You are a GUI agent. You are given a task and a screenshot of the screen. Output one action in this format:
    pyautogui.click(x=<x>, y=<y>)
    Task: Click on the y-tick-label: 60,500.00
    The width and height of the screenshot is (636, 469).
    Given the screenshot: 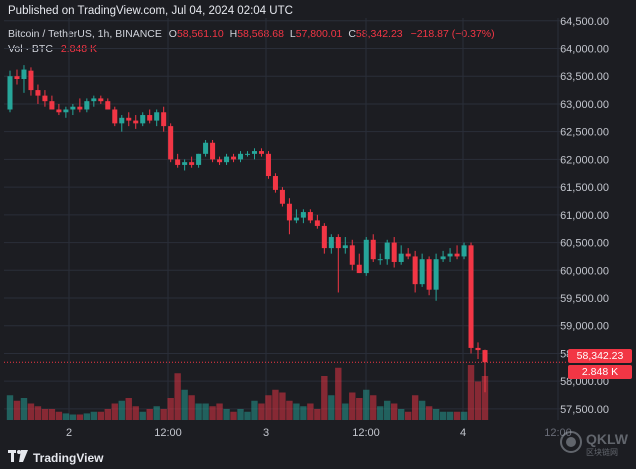 What is the action you would take?
    pyautogui.click(x=584, y=244)
    